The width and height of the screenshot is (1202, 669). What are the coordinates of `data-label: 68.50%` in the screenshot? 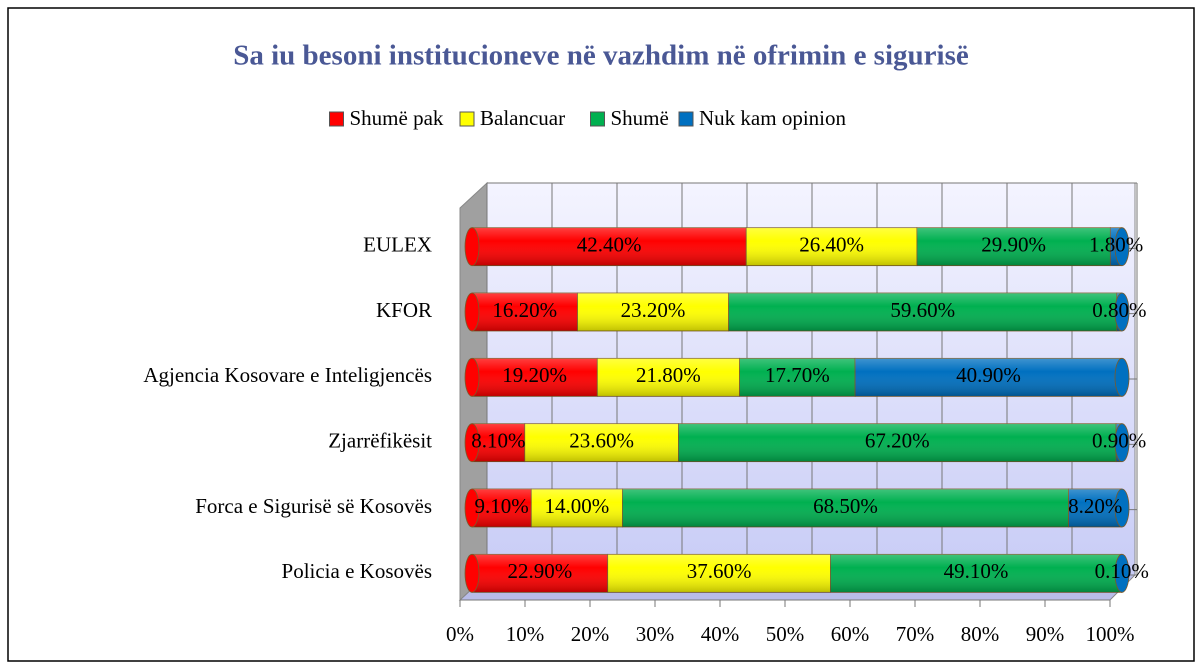 It's located at (845, 506).